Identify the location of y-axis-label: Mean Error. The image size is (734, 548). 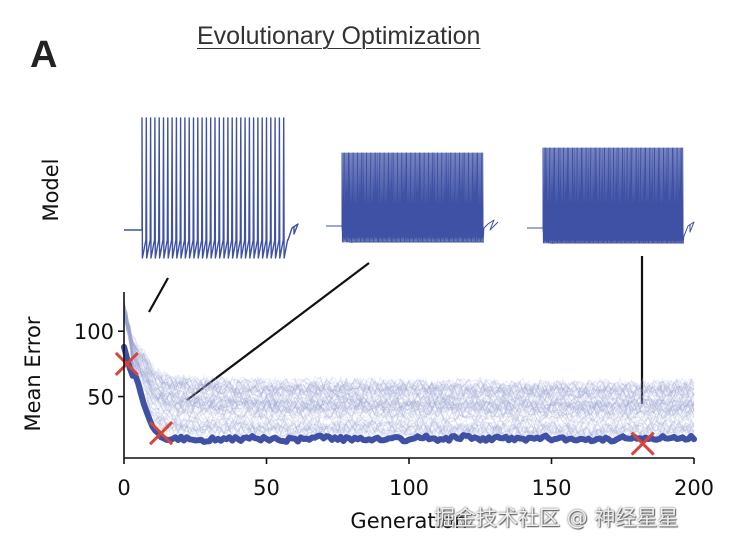
(33, 373).